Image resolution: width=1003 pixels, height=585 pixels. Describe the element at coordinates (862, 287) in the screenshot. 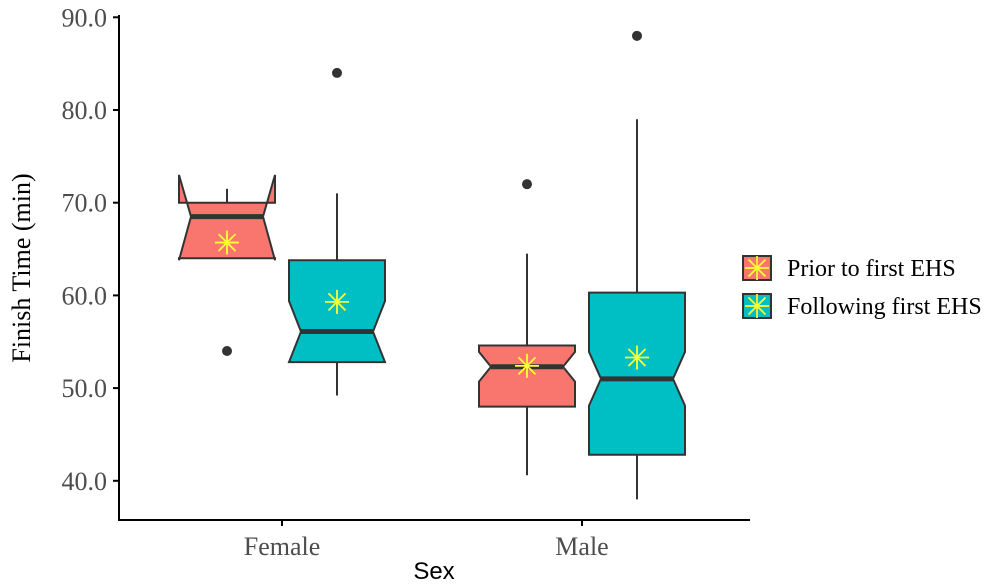

I see `legend: Prior to first EHS Following first EHS` at that location.